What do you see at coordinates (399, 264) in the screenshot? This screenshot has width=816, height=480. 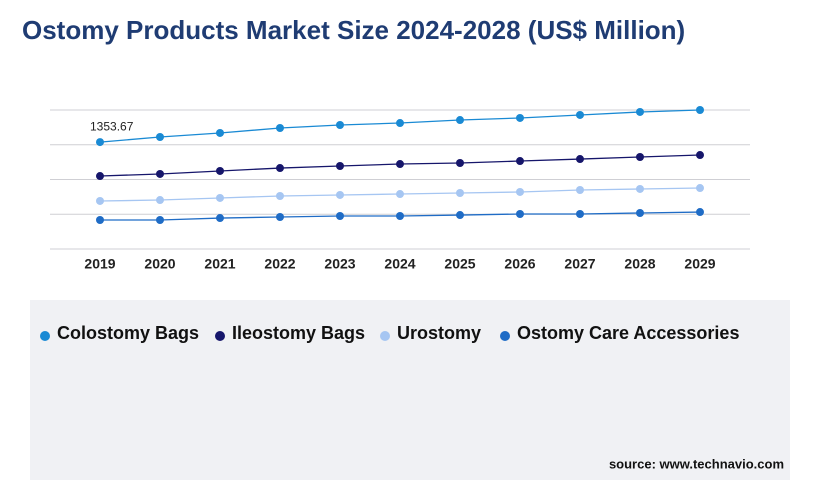 I see `x-tick-label: 2024` at bounding box center [399, 264].